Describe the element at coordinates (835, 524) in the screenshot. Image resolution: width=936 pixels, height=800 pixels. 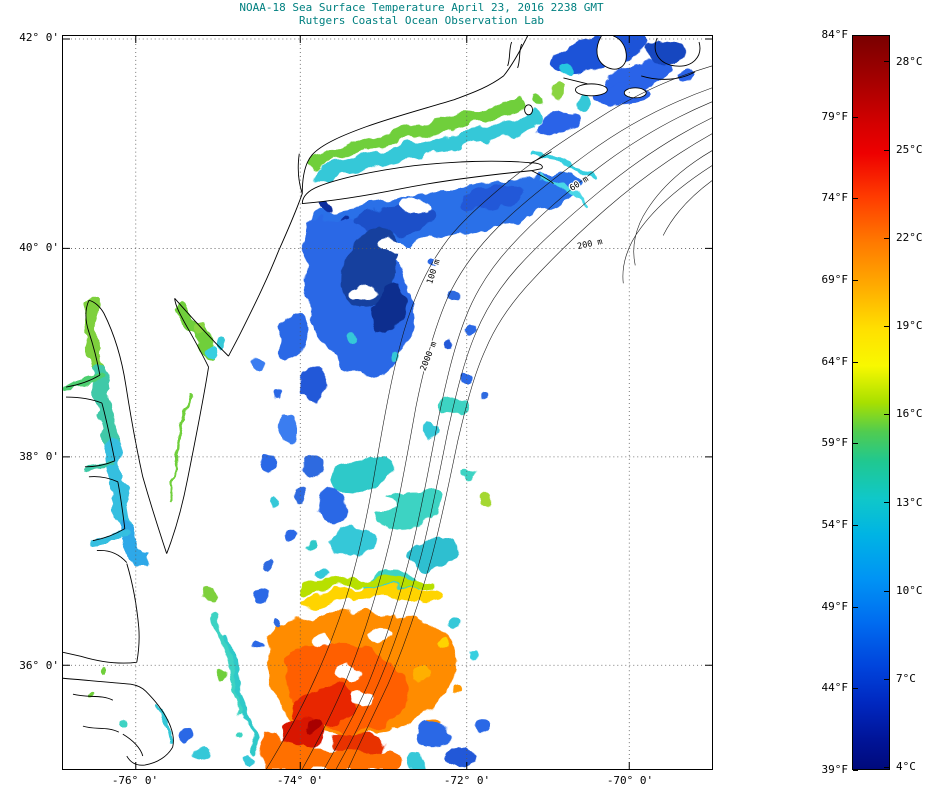
I see `colorbar-f-label: 54°F` at that location.